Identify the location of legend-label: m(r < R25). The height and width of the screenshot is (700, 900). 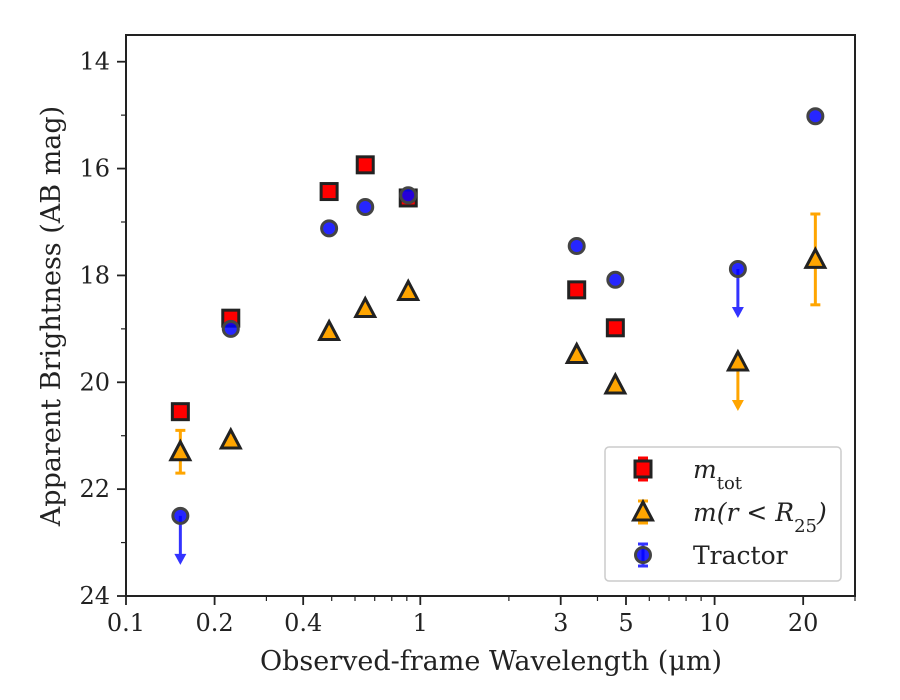
(760, 517).